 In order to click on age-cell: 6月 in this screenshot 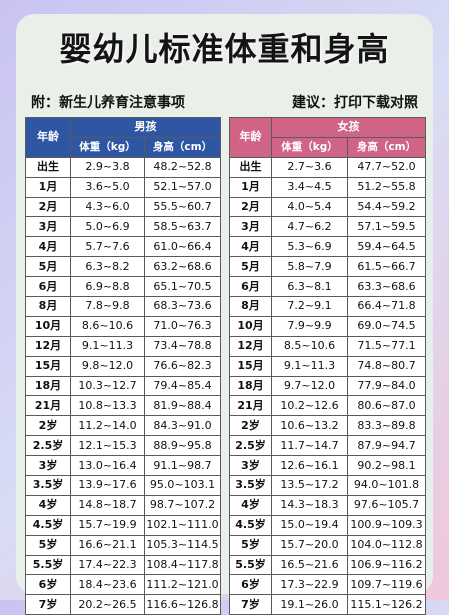, I will do `click(48, 287)`.